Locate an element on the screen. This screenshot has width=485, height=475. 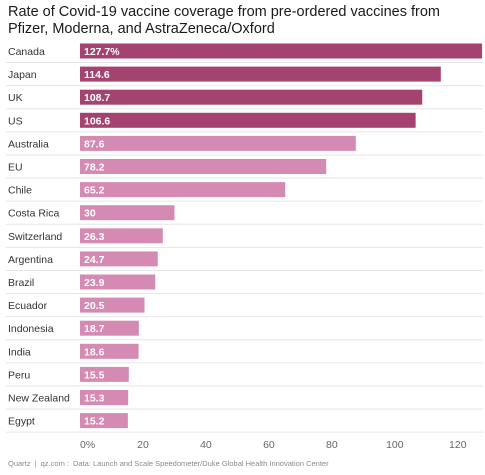
category-label: Japan is located at coordinates (22, 75).